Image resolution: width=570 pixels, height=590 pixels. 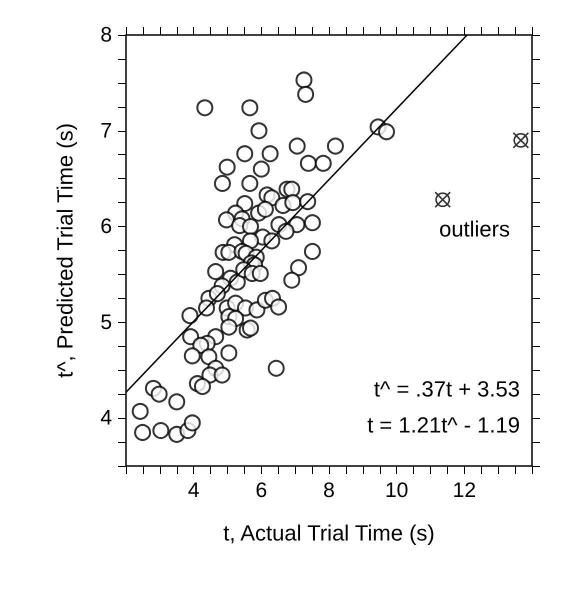 I want to click on y-tick-label: 6, so click(x=106, y=226).